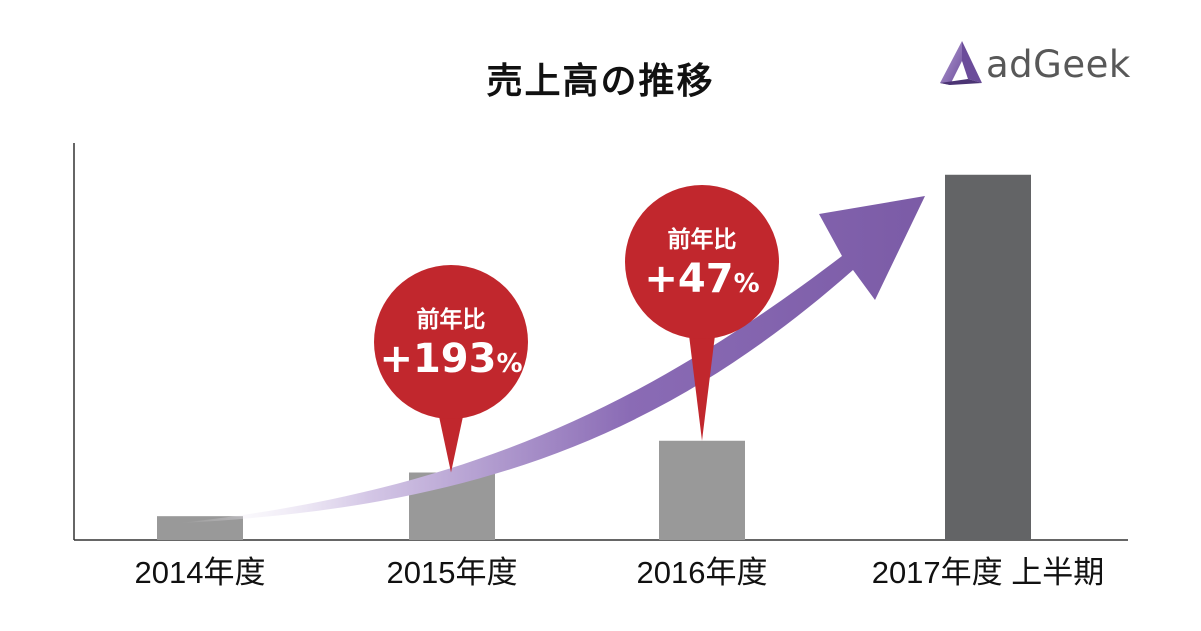  What do you see at coordinates (452, 572) in the screenshot?
I see `x-tick-label: 2015年度` at bounding box center [452, 572].